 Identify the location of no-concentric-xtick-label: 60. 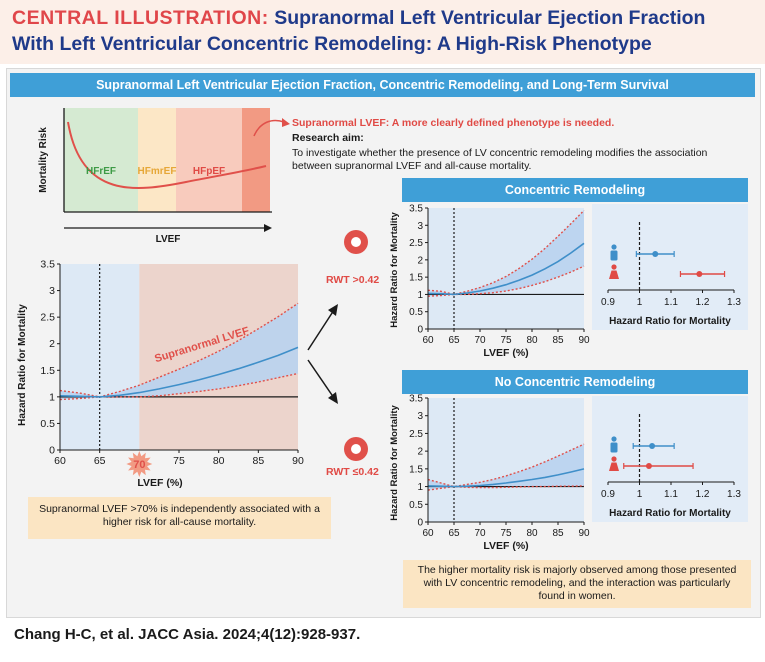
(428, 533).